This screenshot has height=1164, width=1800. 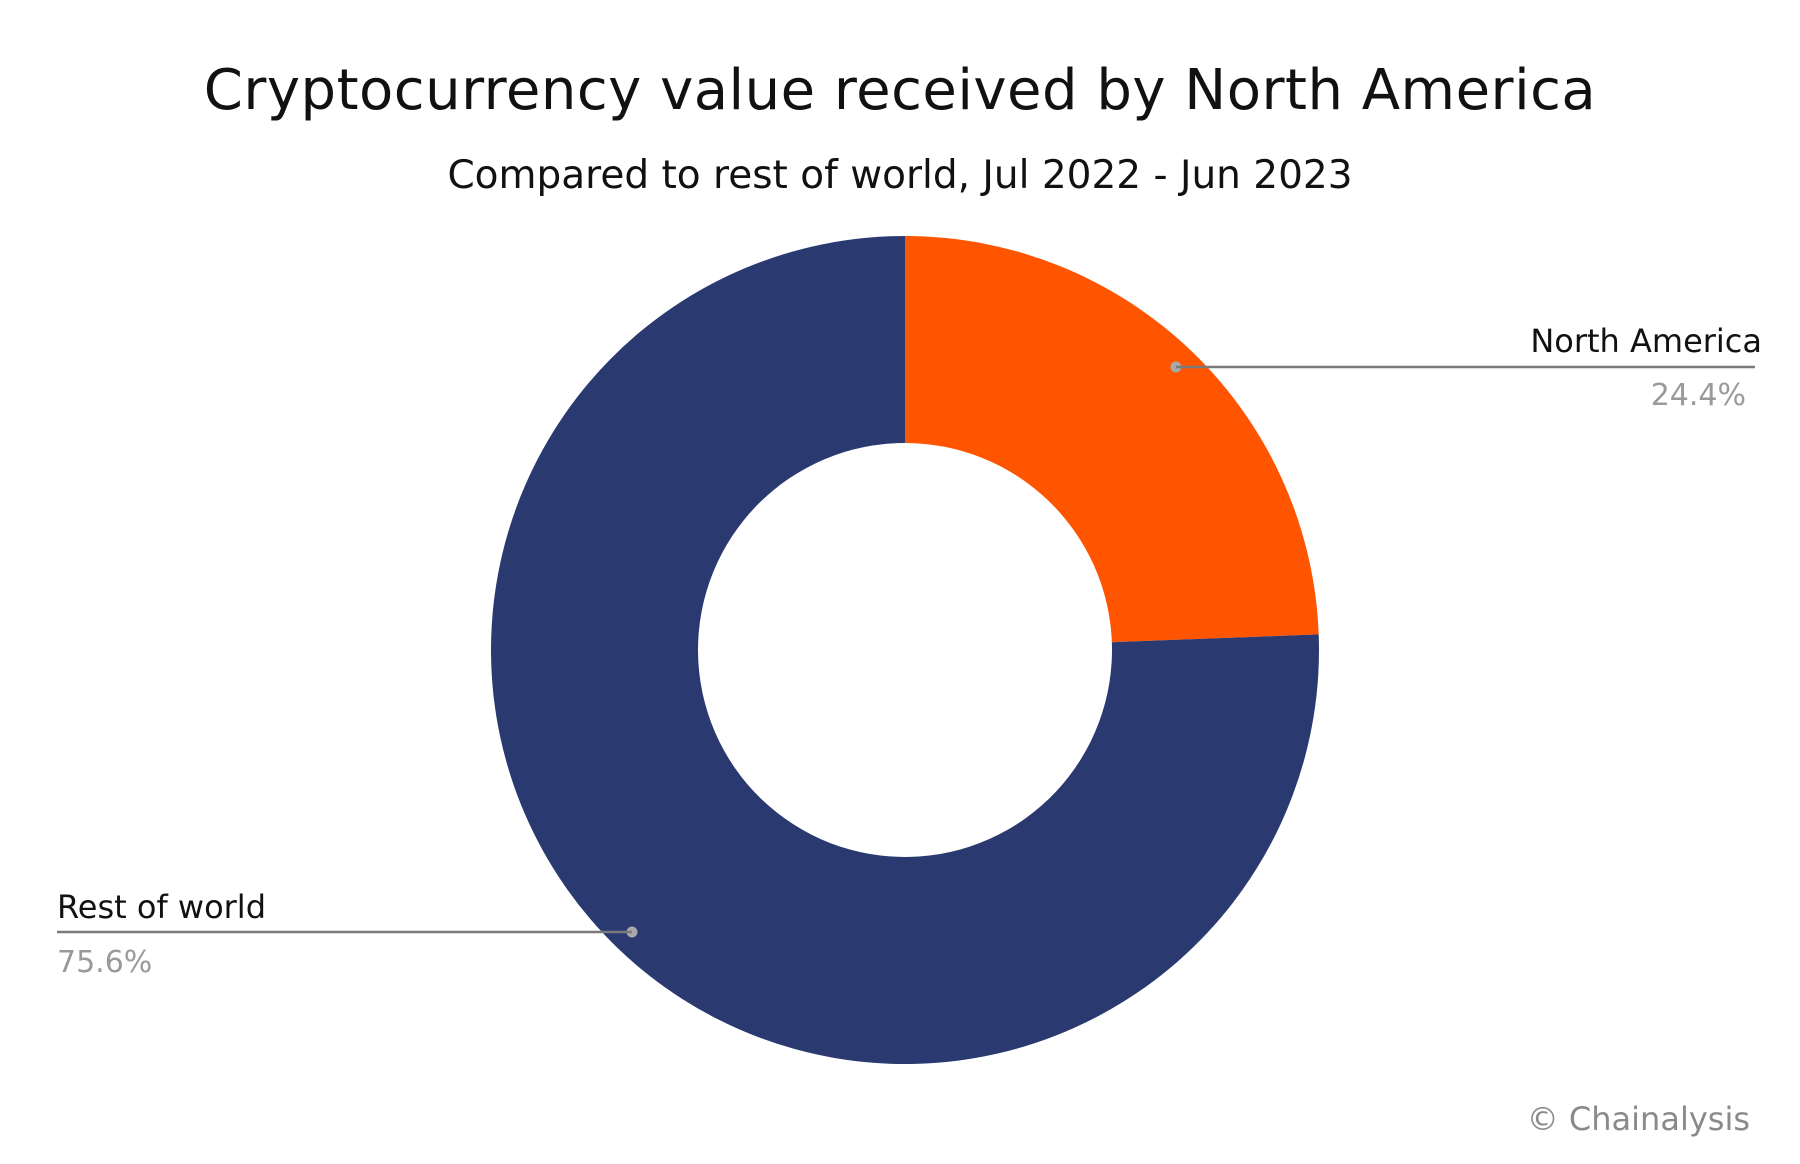 I want to click on slice-value-north-america: 24.4%, so click(x=1698, y=395).